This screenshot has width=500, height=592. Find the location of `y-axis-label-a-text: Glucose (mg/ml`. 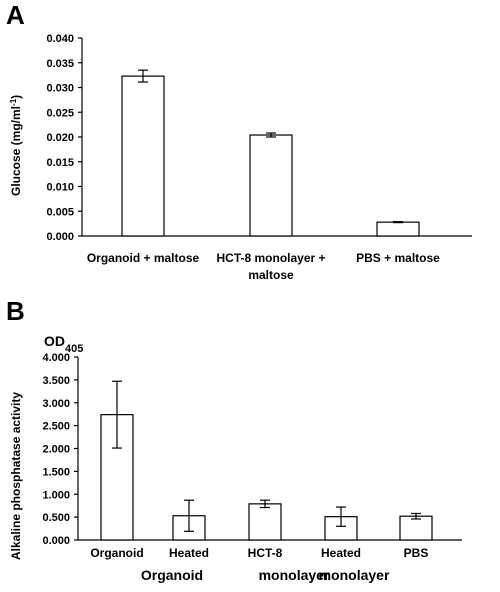

y-axis-label-a-text: Glucose (mg/ml is located at coordinates (16, 151).